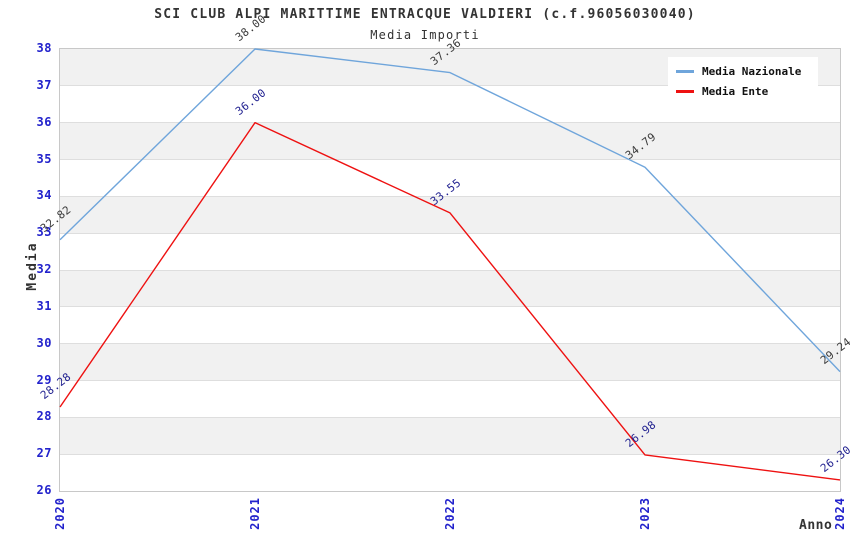 Image resolution: width=850 pixels, height=550 pixels. What do you see at coordinates (735, 91) in the screenshot?
I see `legend-label: Media Ente` at bounding box center [735, 91].